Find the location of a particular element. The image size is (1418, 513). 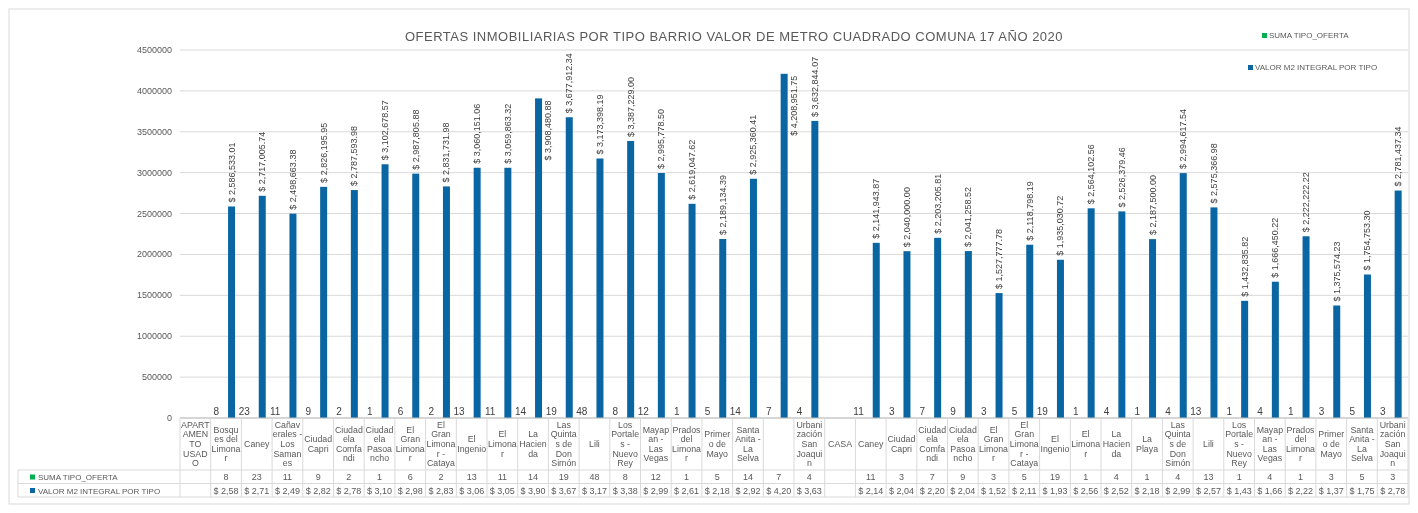

data-label: $ 1,754,753.30 is located at coordinates (1367, 240).